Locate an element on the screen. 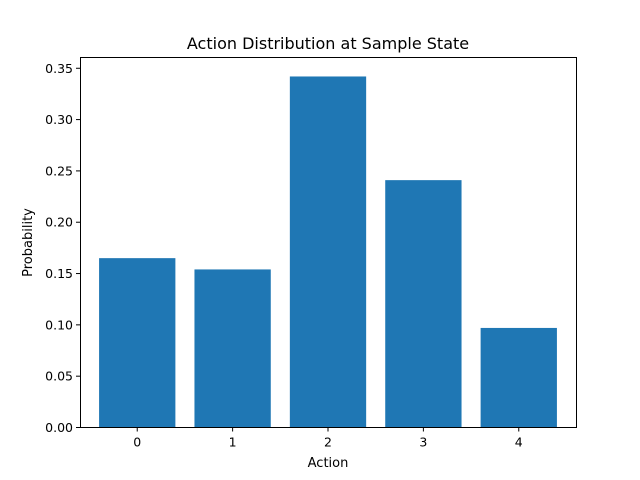  x-tick-label: 1 is located at coordinates (233, 442).